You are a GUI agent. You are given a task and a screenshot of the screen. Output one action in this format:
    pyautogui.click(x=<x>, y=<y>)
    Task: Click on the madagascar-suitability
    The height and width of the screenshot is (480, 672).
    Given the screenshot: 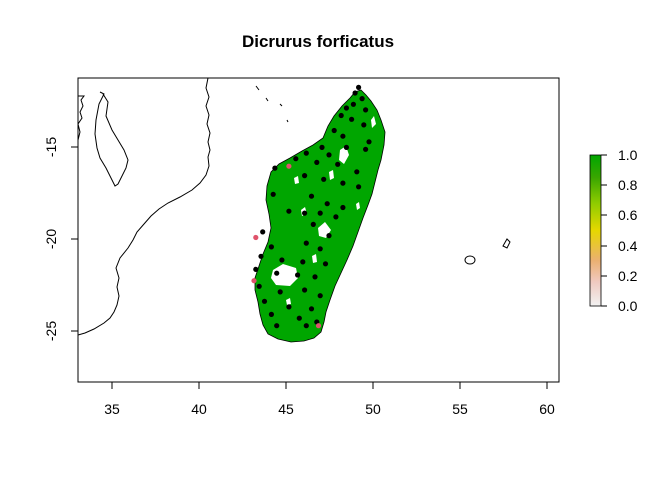 What is the action you would take?
    pyautogui.click(x=320, y=216)
    